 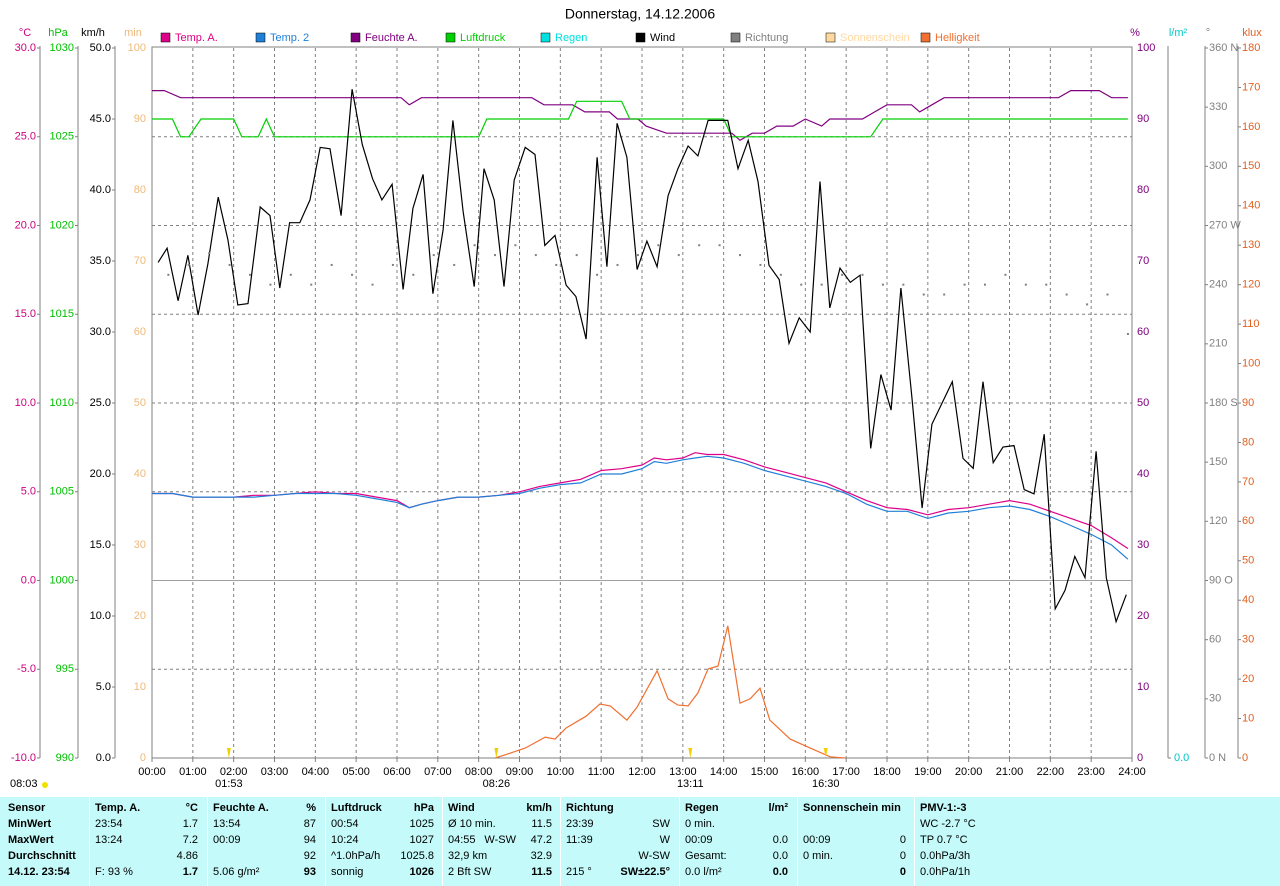 I want to click on cell-label: 23:39, so click(x=580, y=824).